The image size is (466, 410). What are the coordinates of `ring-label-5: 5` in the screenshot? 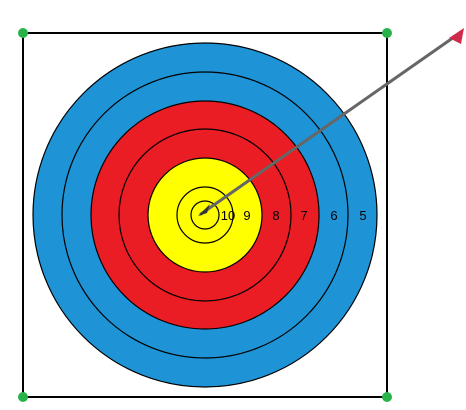 It's located at (362, 215).